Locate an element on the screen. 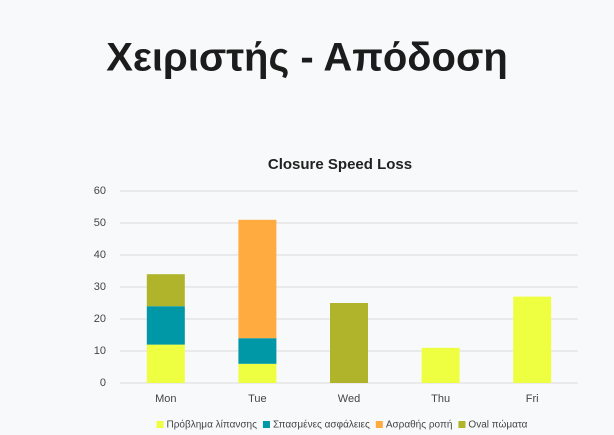 Image resolution: width=614 pixels, height=435 pixels. x-tick-label: Thu is located at coordinates (440, 399).